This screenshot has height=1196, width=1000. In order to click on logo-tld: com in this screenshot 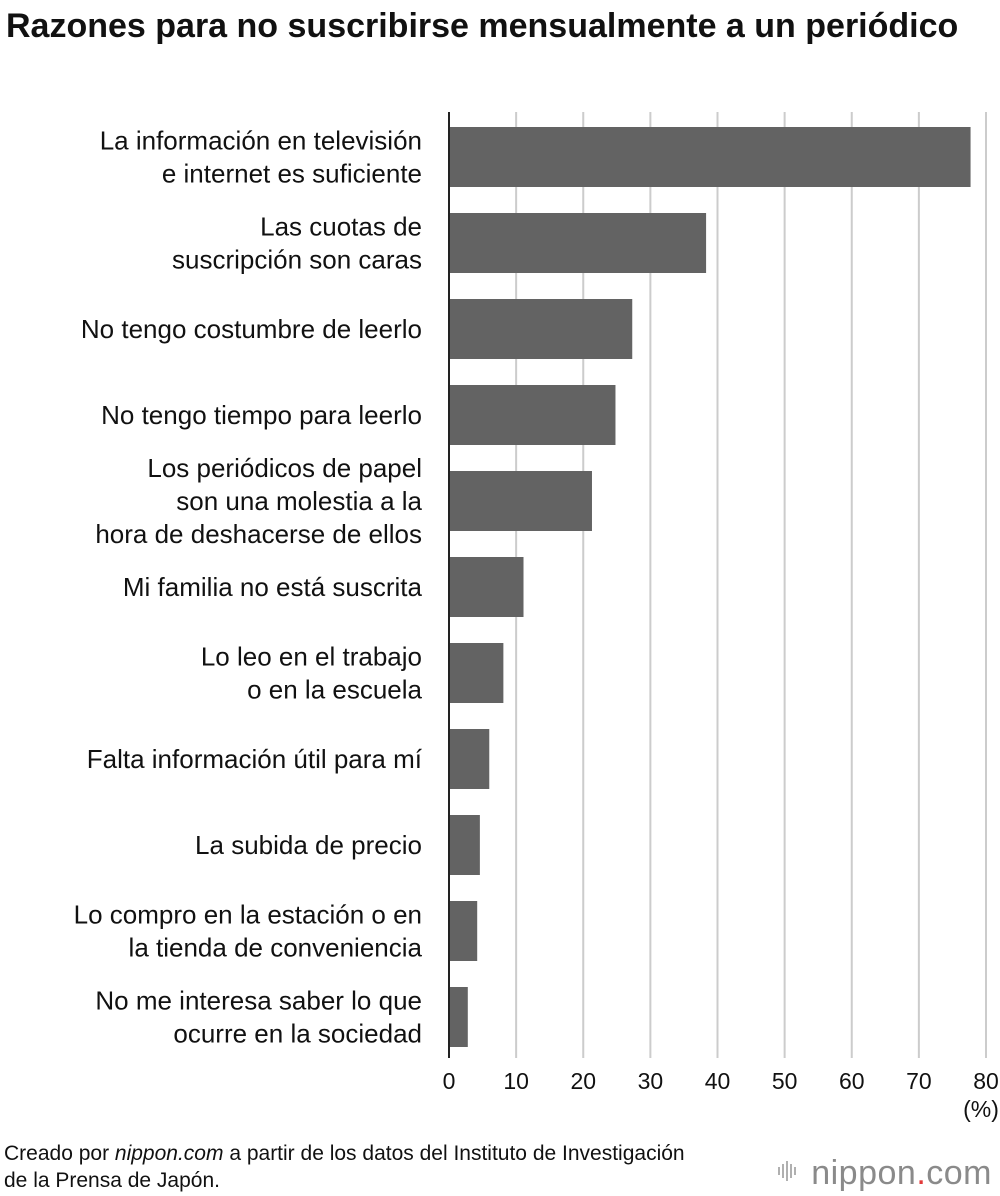, I will do `click(959, 1172)`.